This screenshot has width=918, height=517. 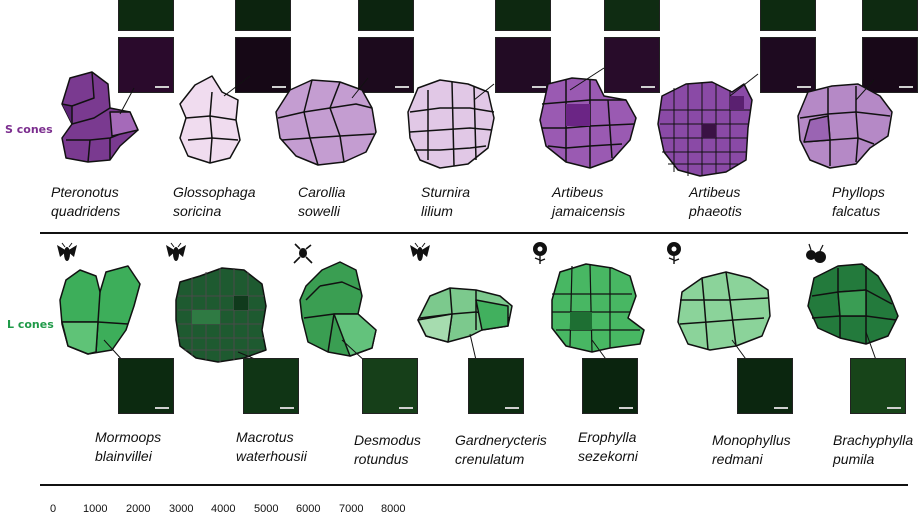 I want to click on species-name: Gardnerycteris crenulatum, so click(x=501, y=449).